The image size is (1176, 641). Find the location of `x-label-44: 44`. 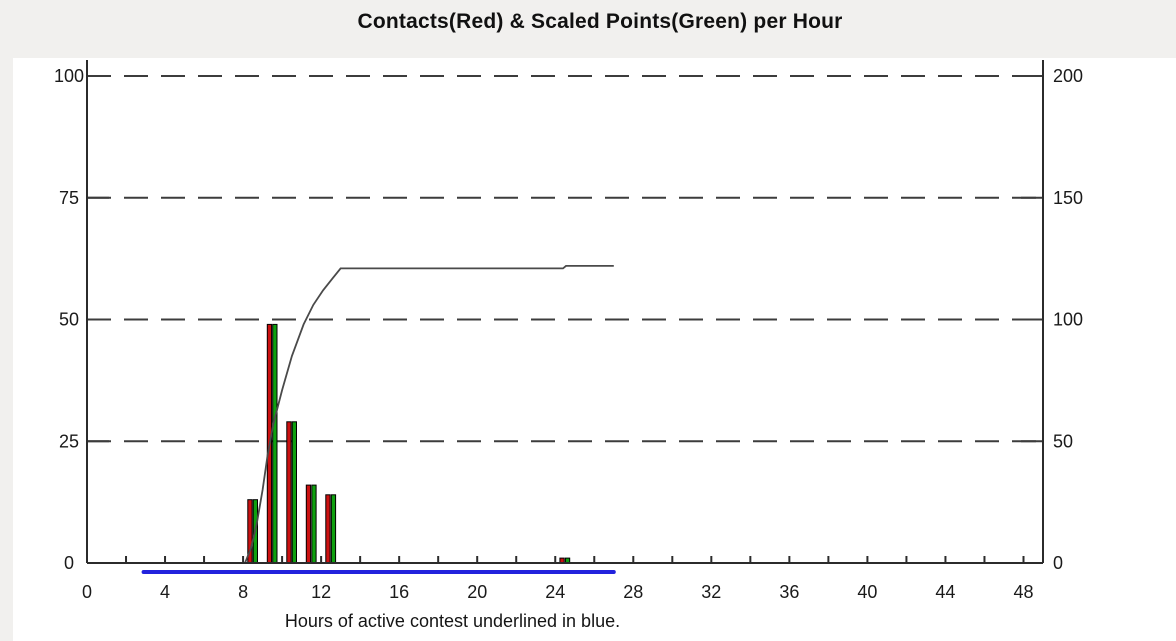

x-label-44: 44 is located at coordinates (945, 592).